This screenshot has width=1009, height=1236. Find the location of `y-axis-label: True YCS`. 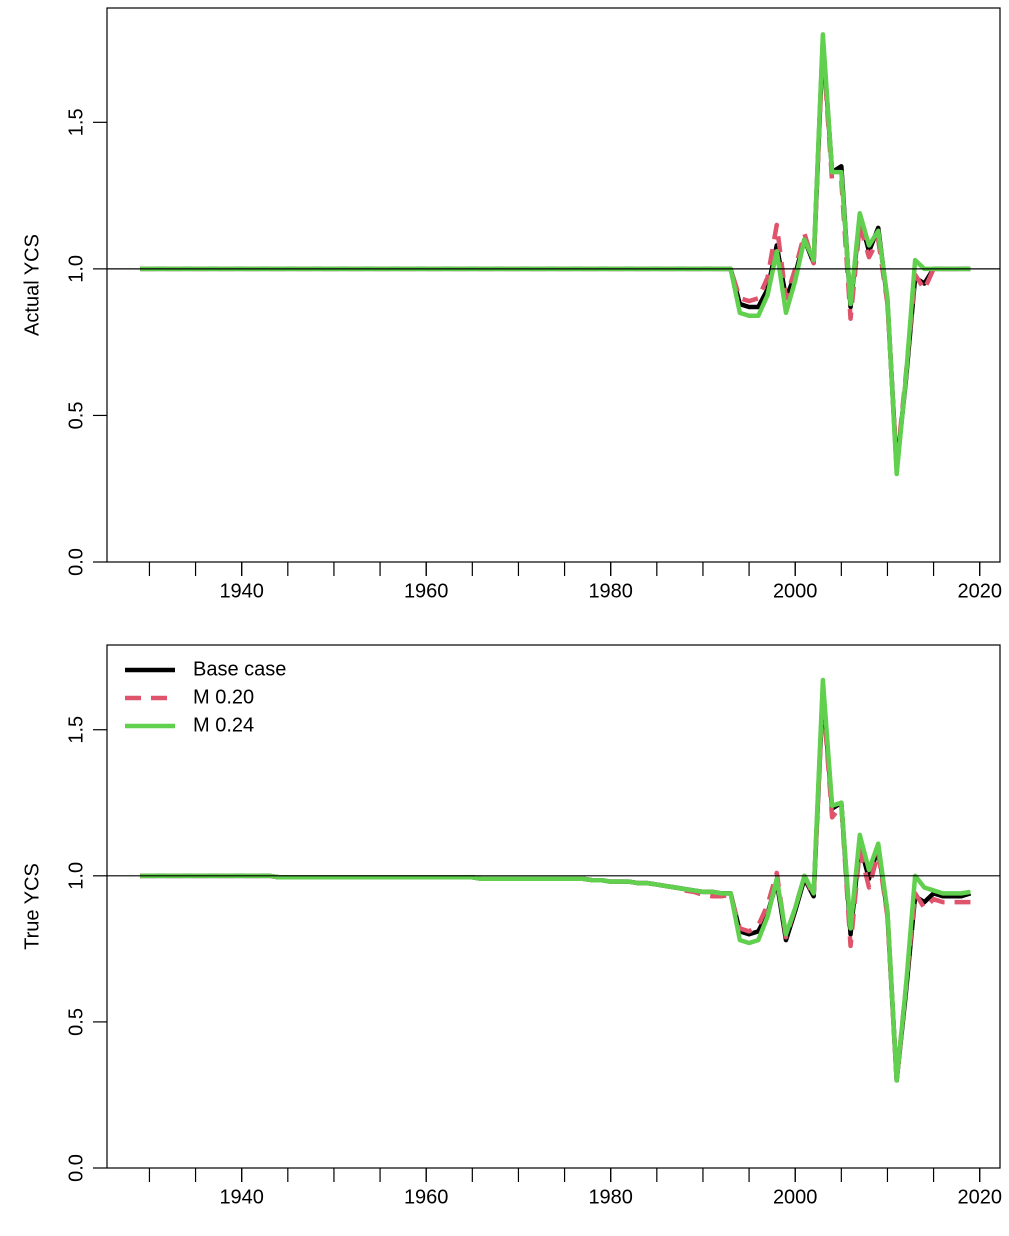

y-axis-label: True YCS is located at coordinates (32, 906).